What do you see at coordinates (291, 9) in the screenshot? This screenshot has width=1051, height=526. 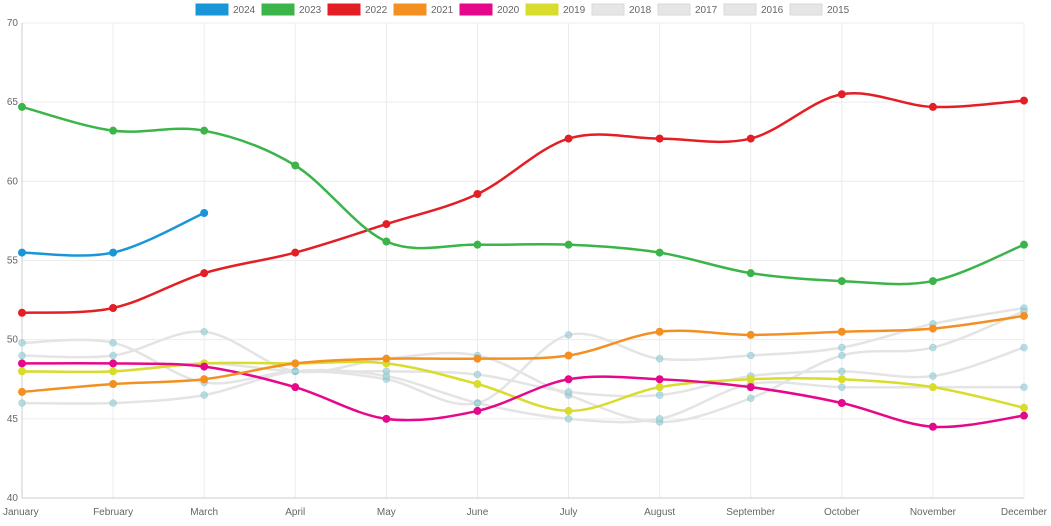 I see `legend-item-2023: 2023` at bounding box center [291, 9].